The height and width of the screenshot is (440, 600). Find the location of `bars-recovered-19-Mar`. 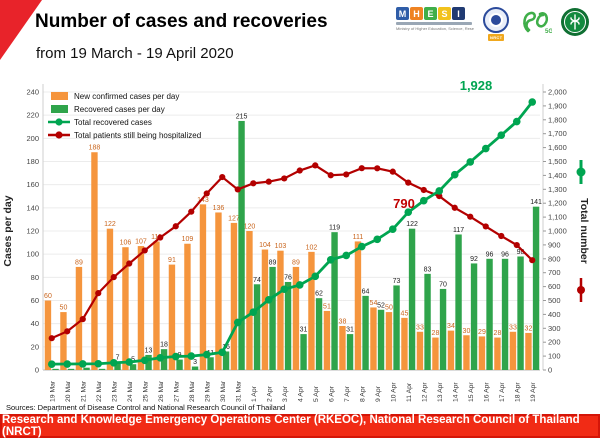

bars-recovered-19-Mar is located at coordinates (55, 369).